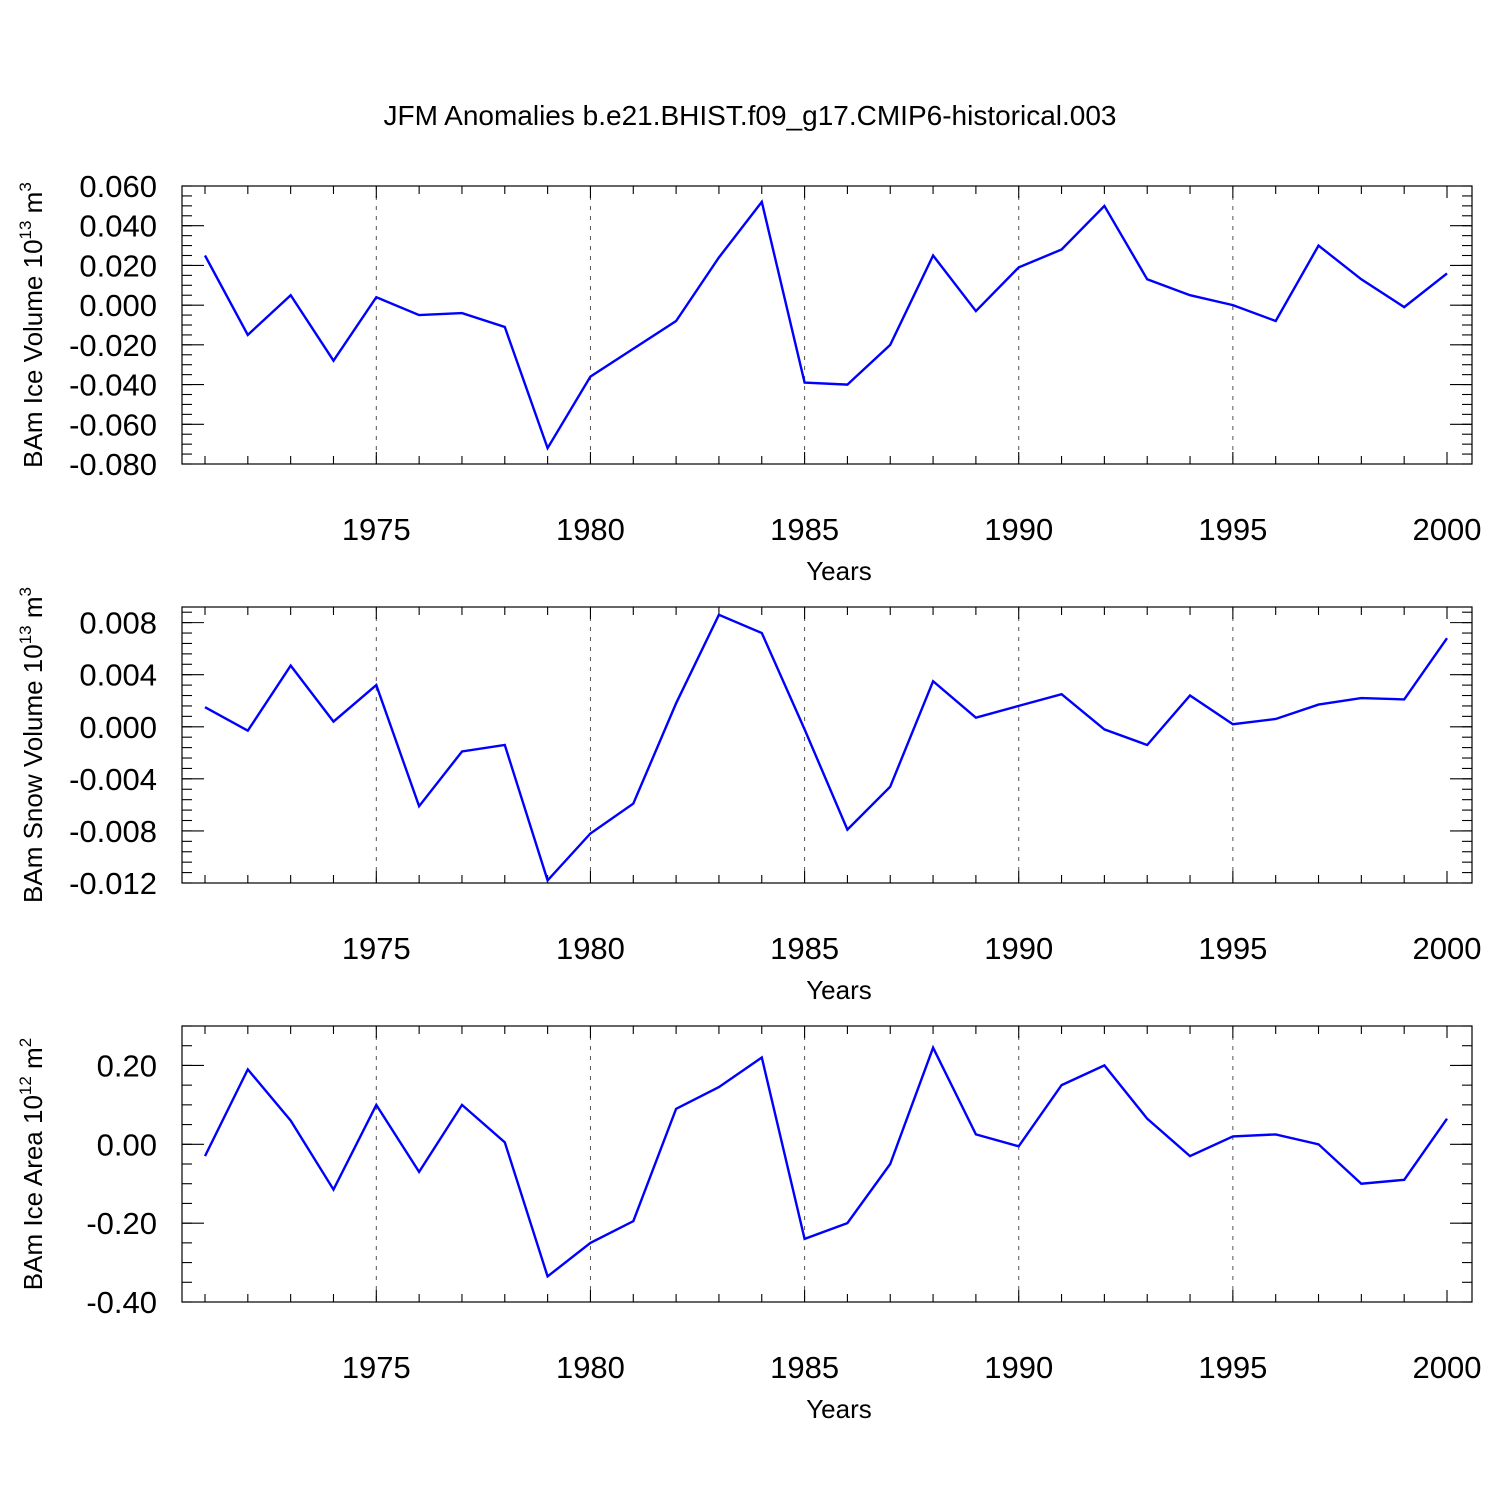 This screenshot has width=1500, height=1500. What do you see at coordinates (1232, 529) in the screenshot?
I see `ice-volume-xtick-label-1995: 1995` at bounding box center [1232, 529].